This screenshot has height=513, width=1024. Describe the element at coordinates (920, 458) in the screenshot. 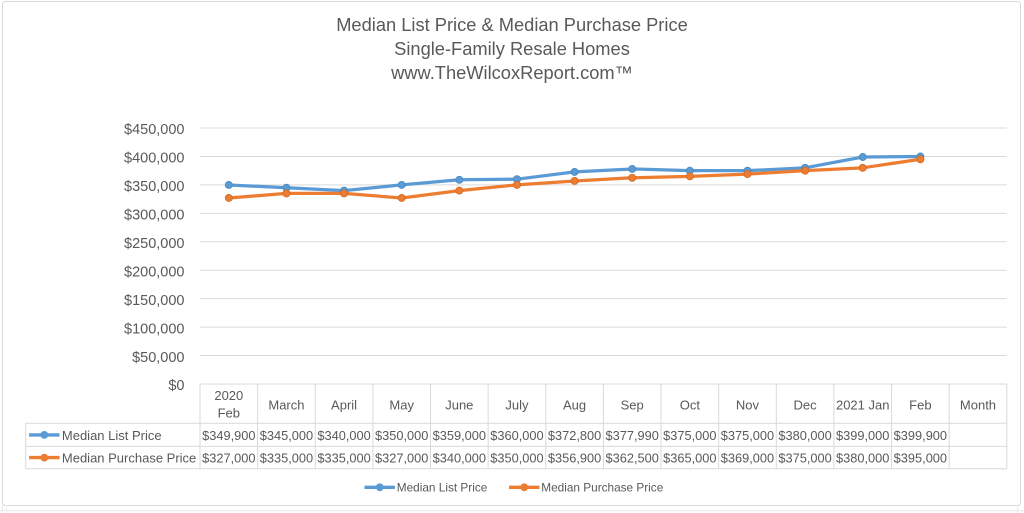

I see `svg-text: $395,000` at that location.